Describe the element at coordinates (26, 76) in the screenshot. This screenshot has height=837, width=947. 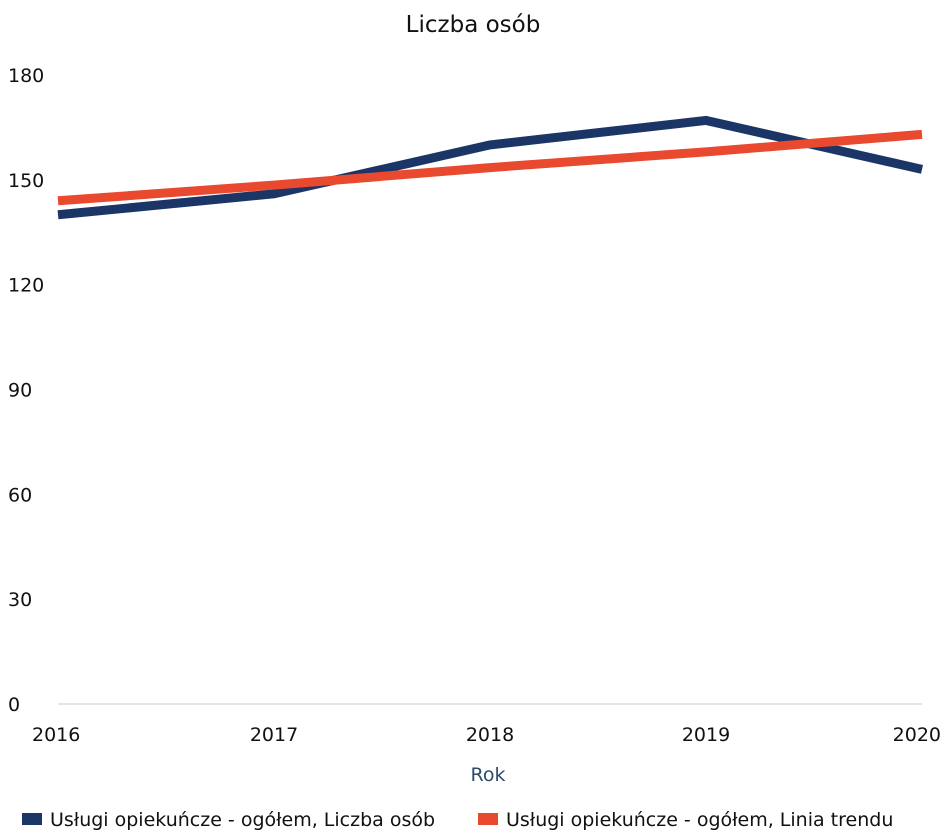
I see `y-tick-label: 180` at that location.